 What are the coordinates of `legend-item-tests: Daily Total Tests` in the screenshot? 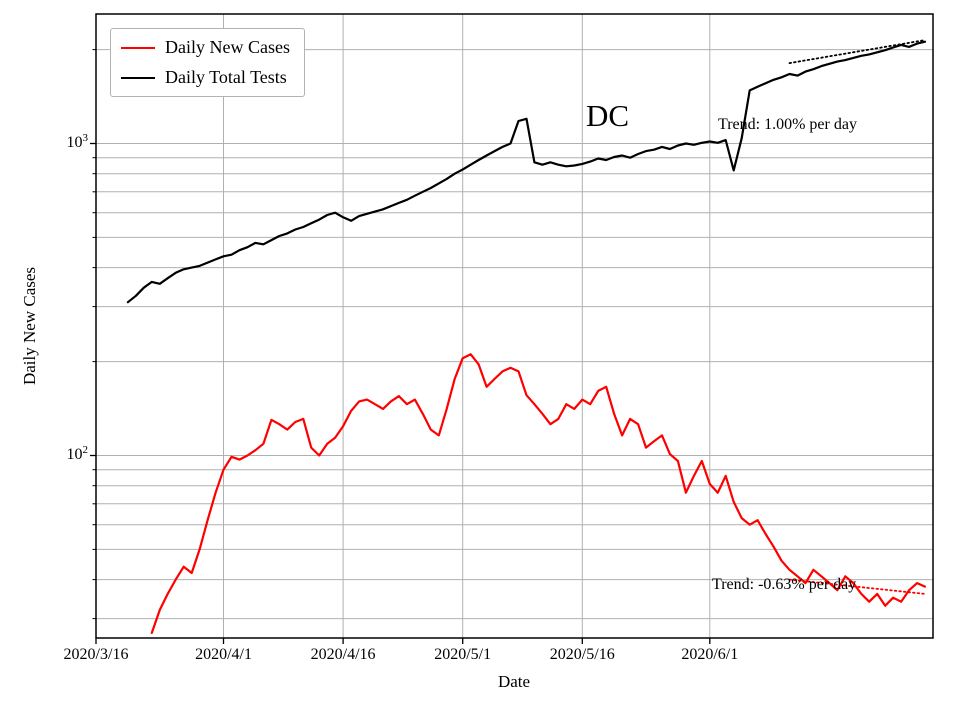 It's located at (205, 77).